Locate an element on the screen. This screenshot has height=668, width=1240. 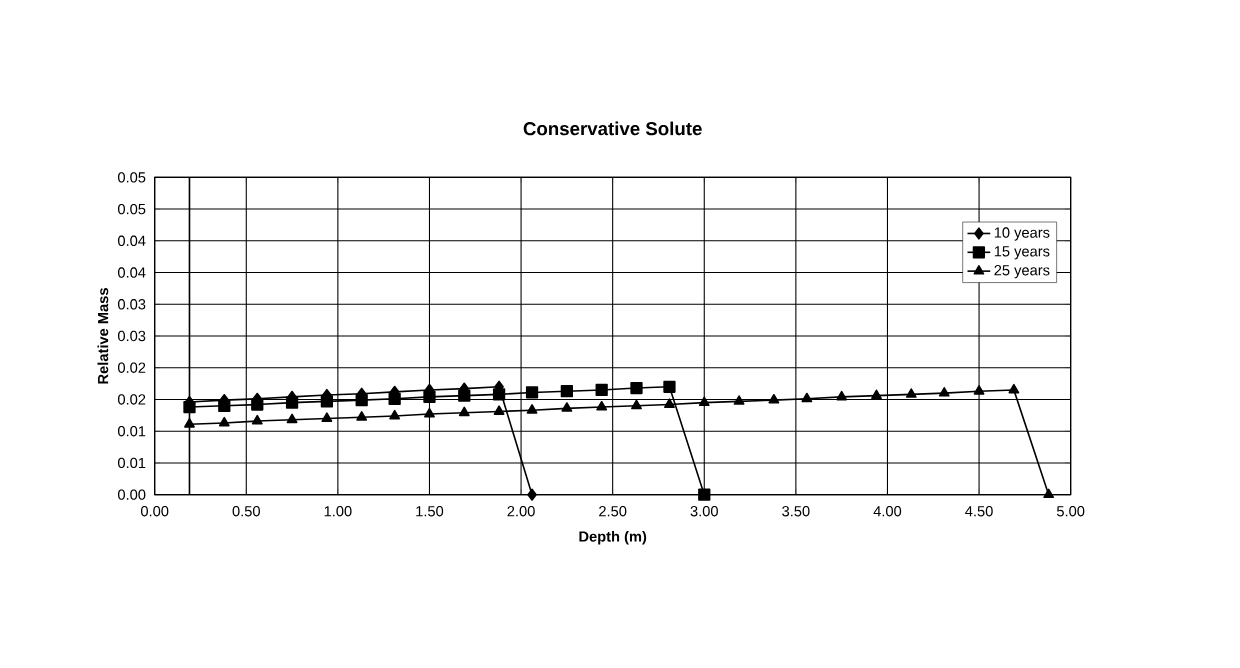
chart-title: Conservative Solute is located at coordinates (612, 128).